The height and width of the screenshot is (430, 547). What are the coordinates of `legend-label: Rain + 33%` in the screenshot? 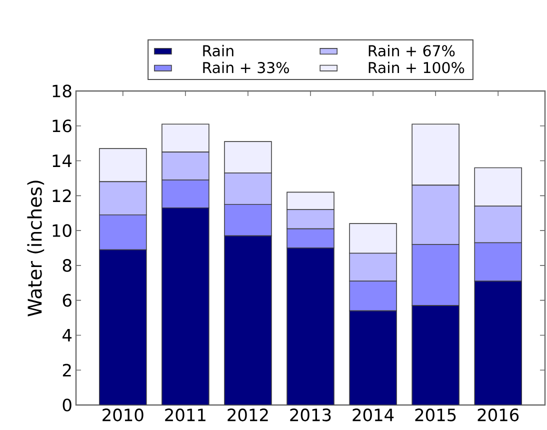 It's located at (246, 68).